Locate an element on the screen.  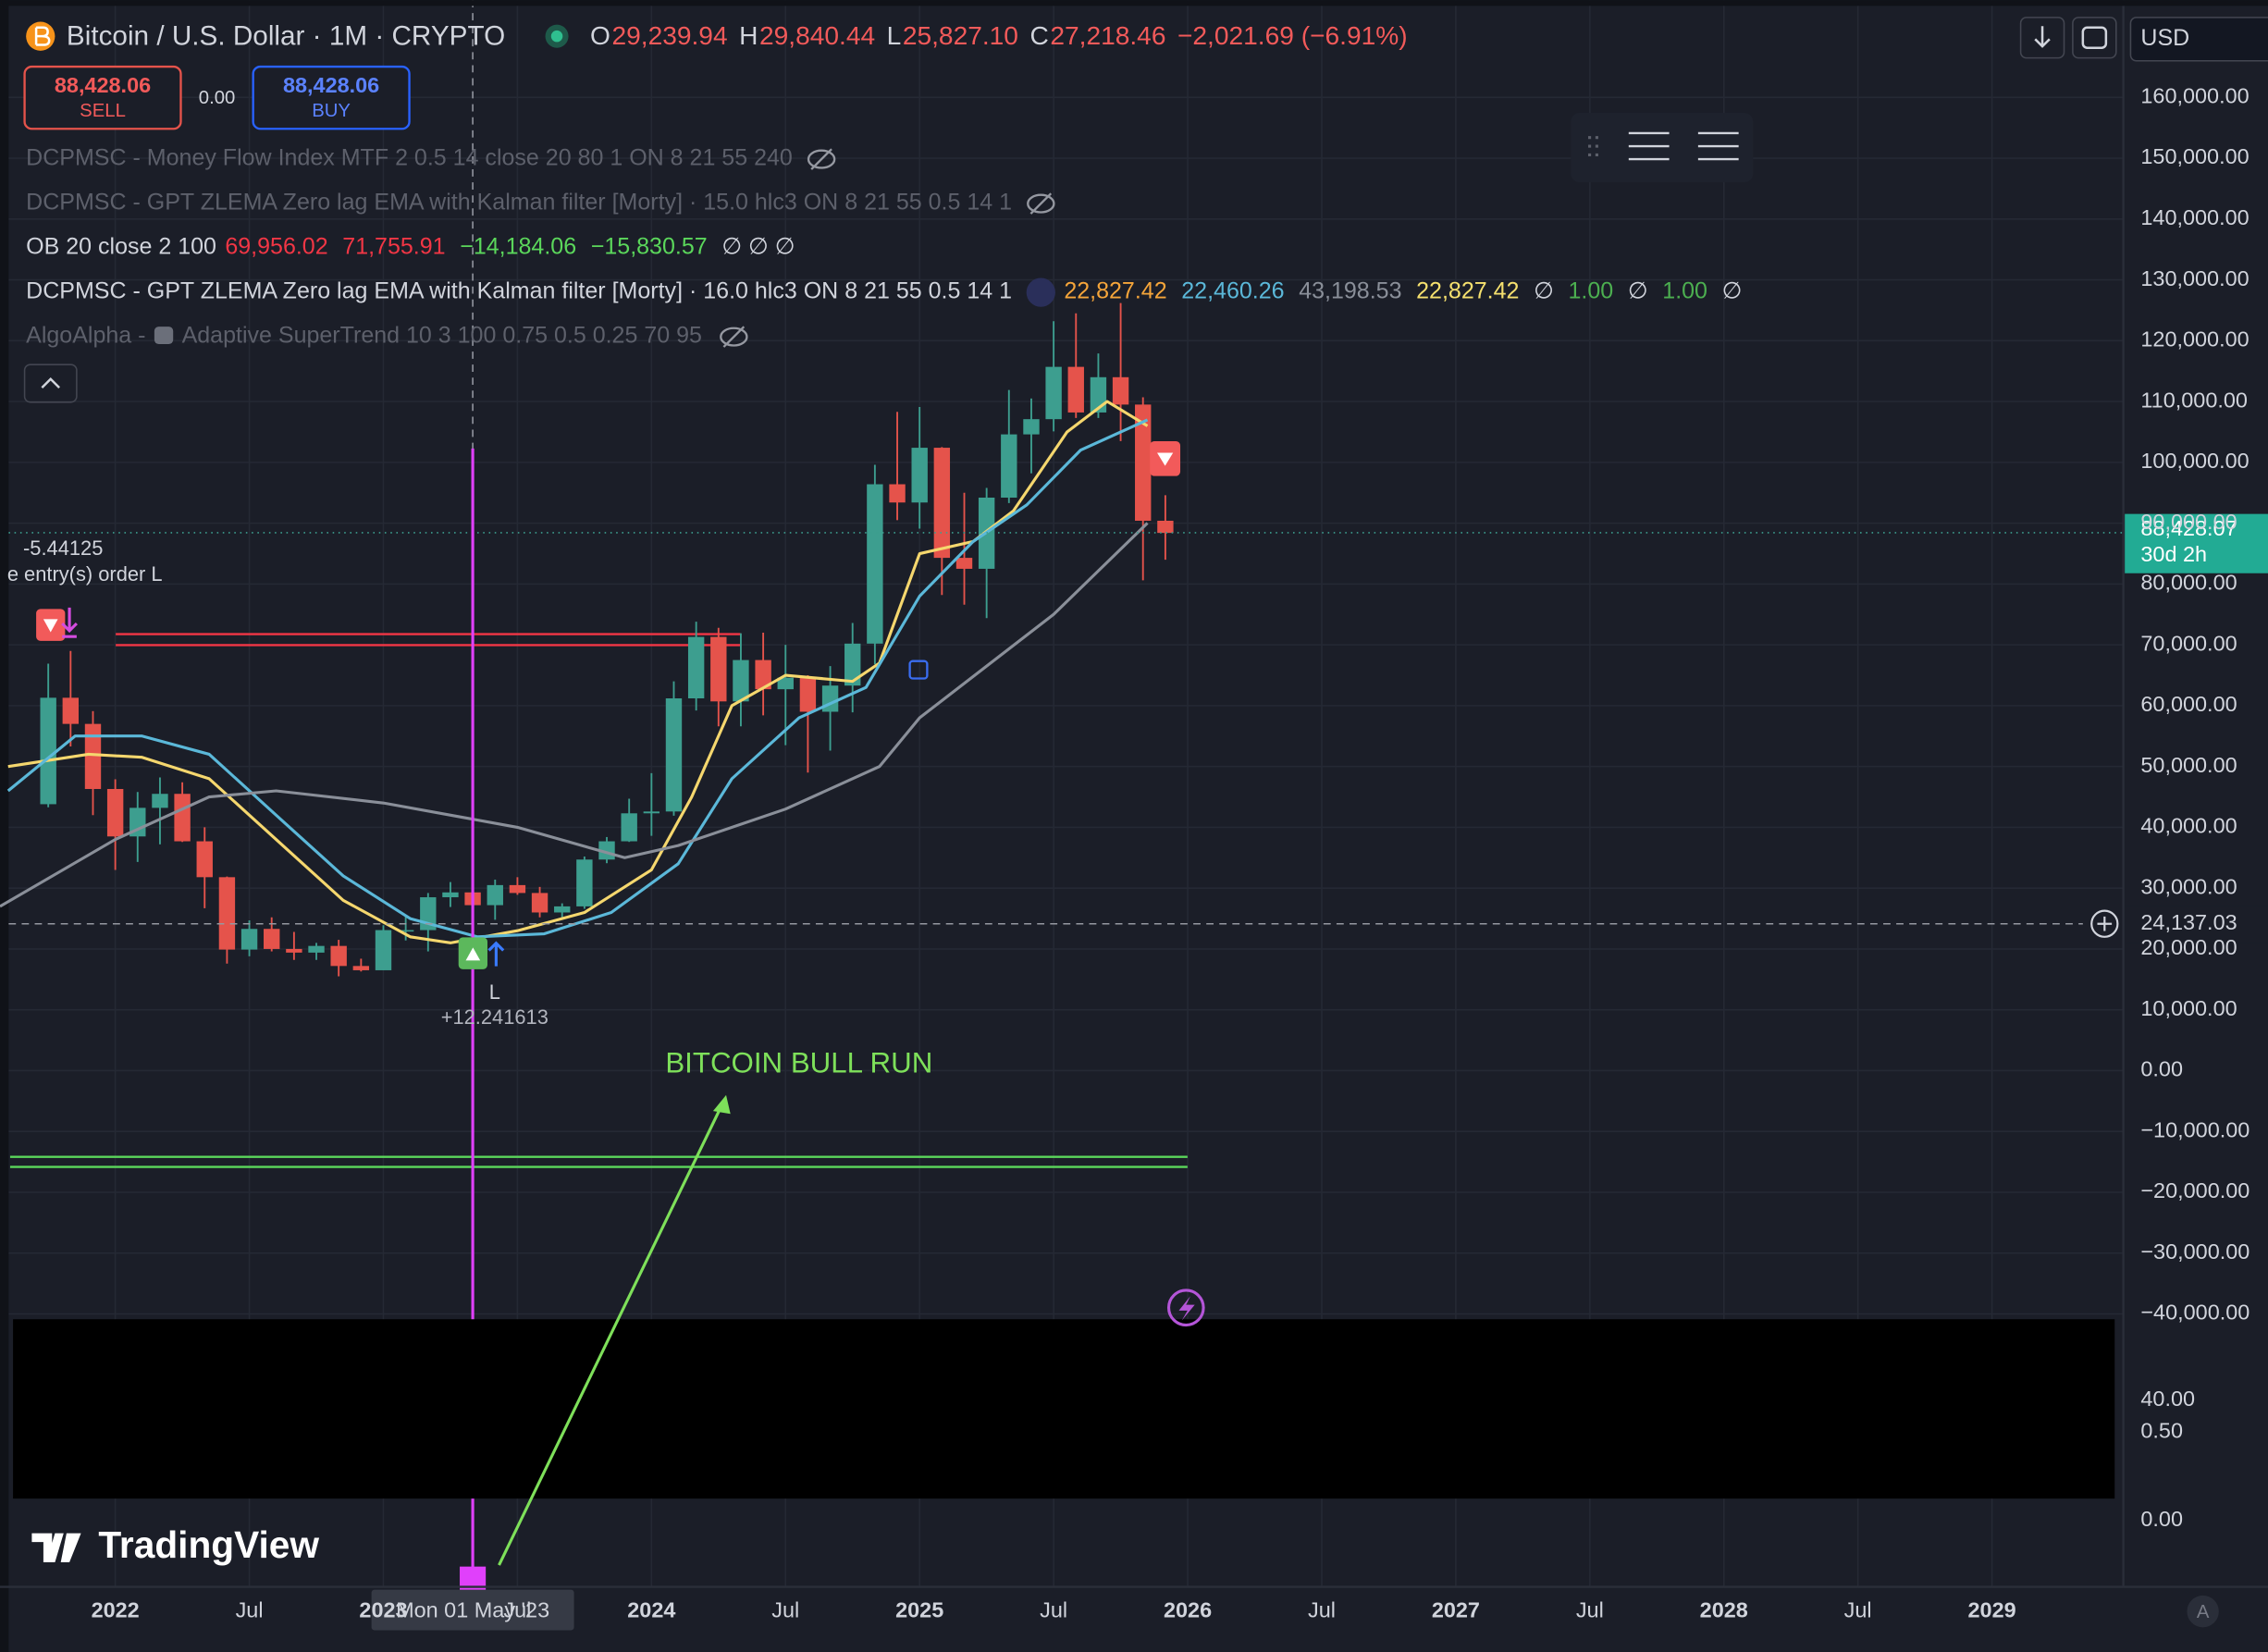
download-icon is located at coordinates (2042, 37).